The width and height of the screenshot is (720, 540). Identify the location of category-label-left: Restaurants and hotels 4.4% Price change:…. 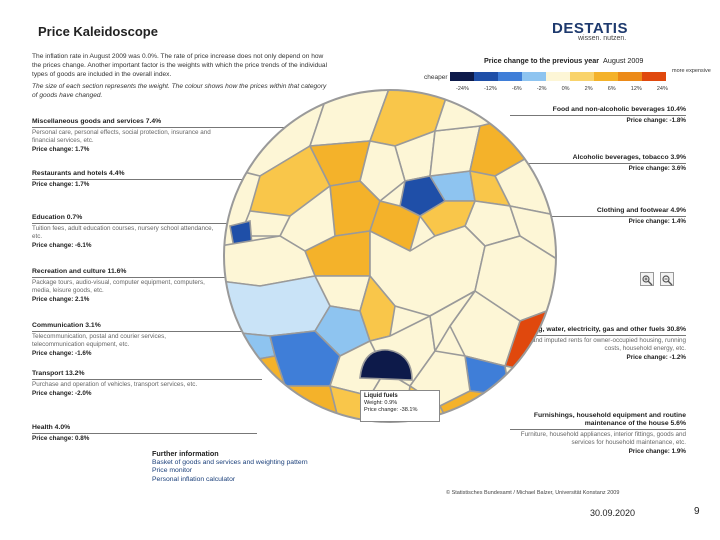
(157, 179).